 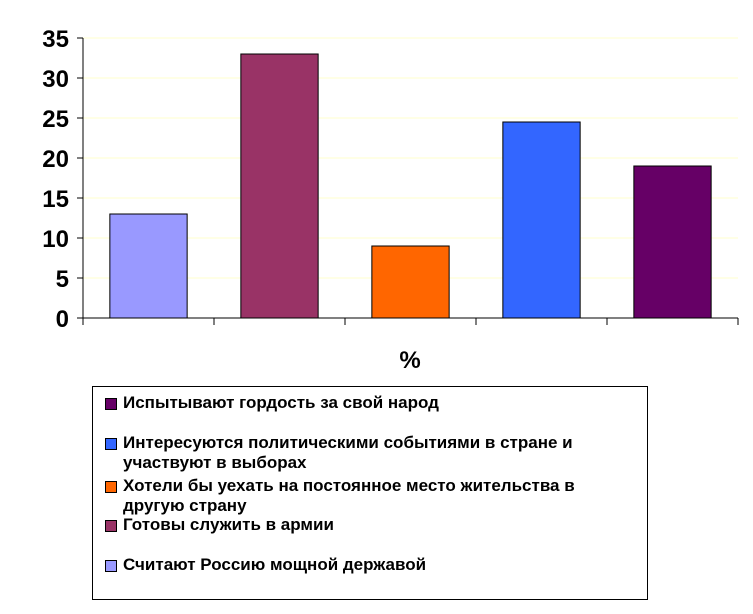 What do you see at coordinates (409, 360) in the screenshot?
I see `x-axis-label: %` at bounding box center [409, 360].